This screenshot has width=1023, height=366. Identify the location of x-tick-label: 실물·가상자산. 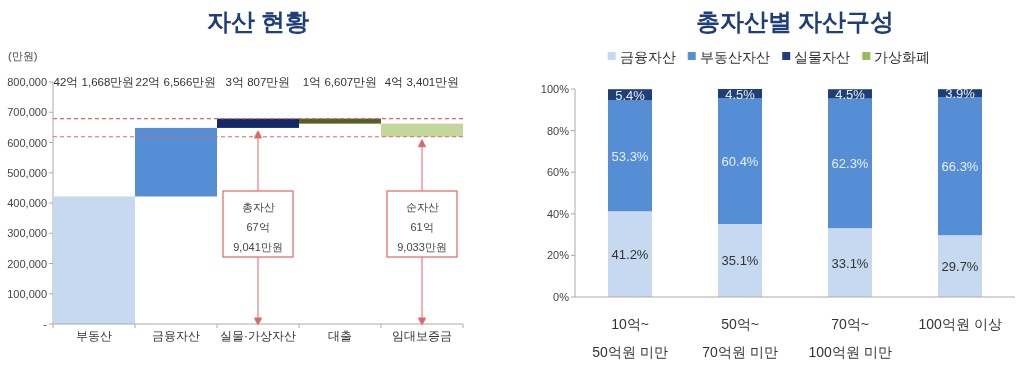
(258, 336).